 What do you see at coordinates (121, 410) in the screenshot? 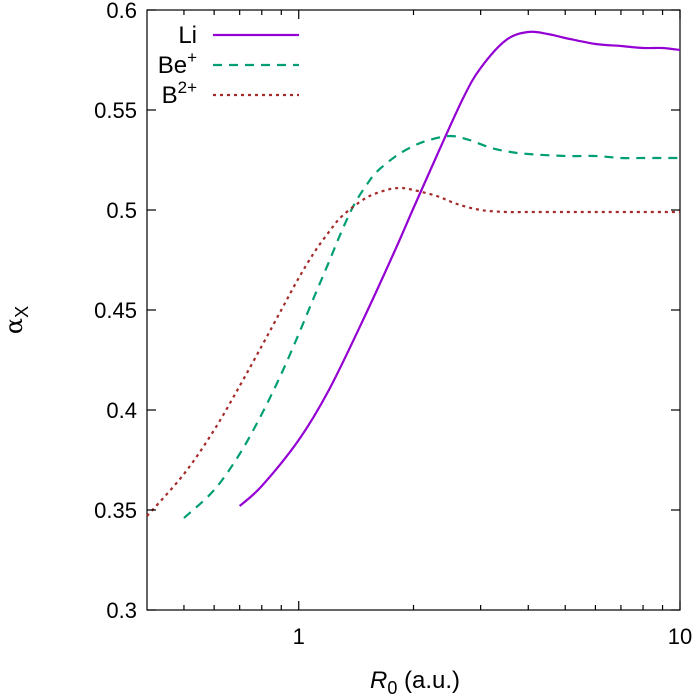
I see `y-tick-label: 0.4` at bounding box center [121, 410].